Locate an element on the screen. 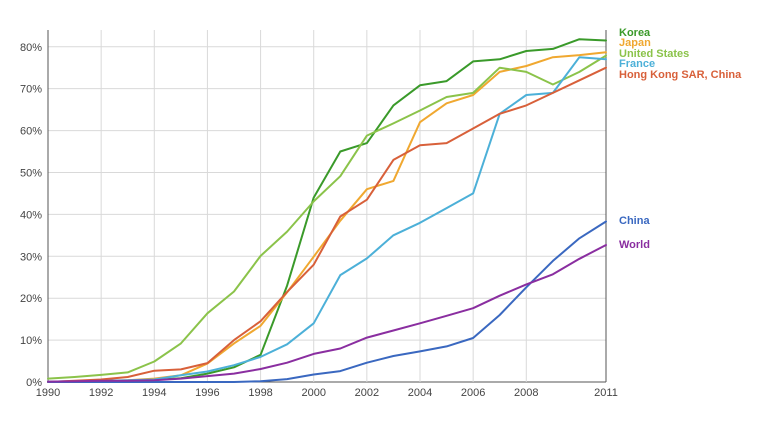 The image size is (759, 429). x-tick-label: 1994 is located at coordinates (154, 393).